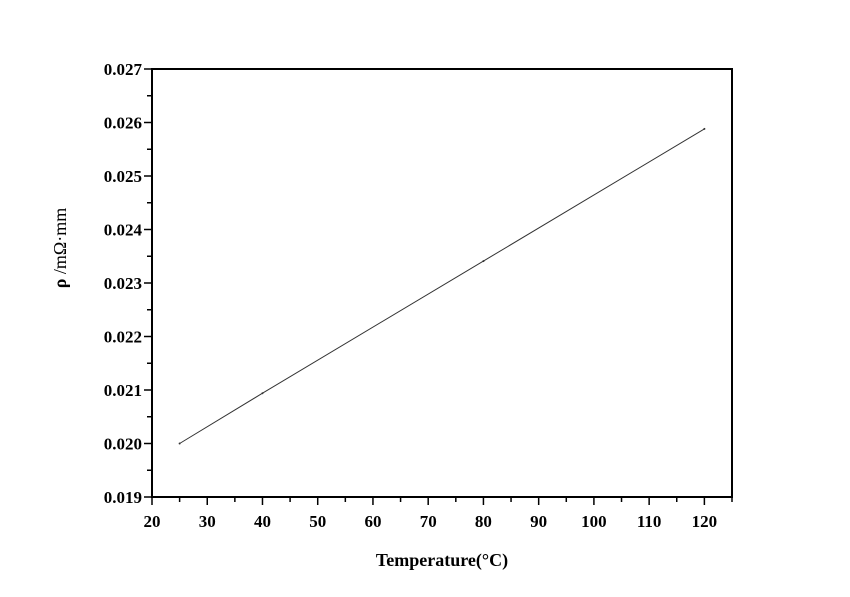  What do you see at coordinates (123, 497) in the screenshot?
I see `y-tick-label: 0.019` at bounding box center [123, 497].